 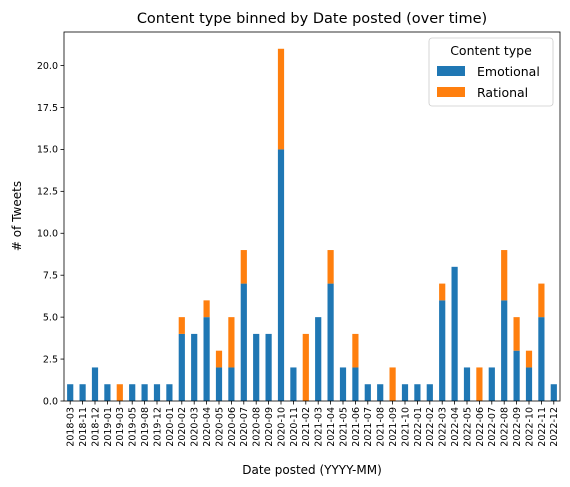 I want to click on x-tick-label: 2019-01, so click(x=108, y=427).